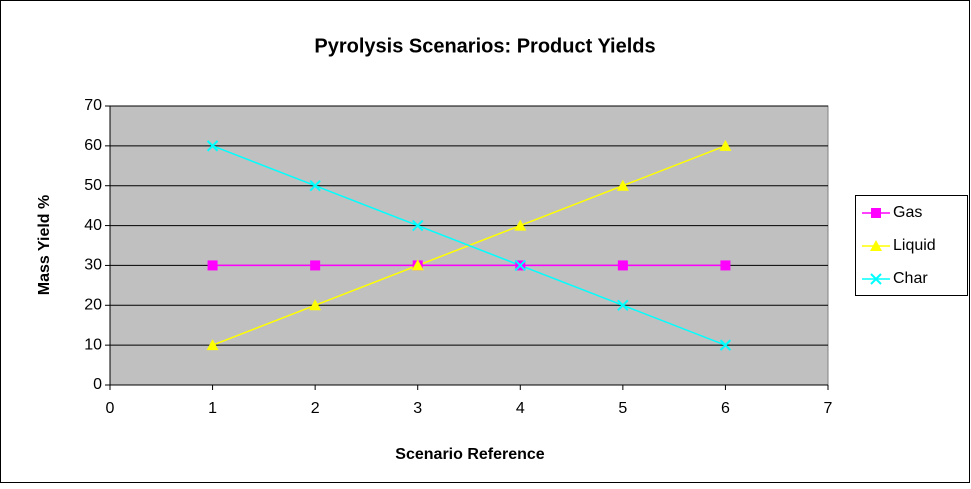 The image size is (971, 489). Describe the element at coordinates (828, 408) in the screenshot. I see `x-tick-label: 7` at that location.